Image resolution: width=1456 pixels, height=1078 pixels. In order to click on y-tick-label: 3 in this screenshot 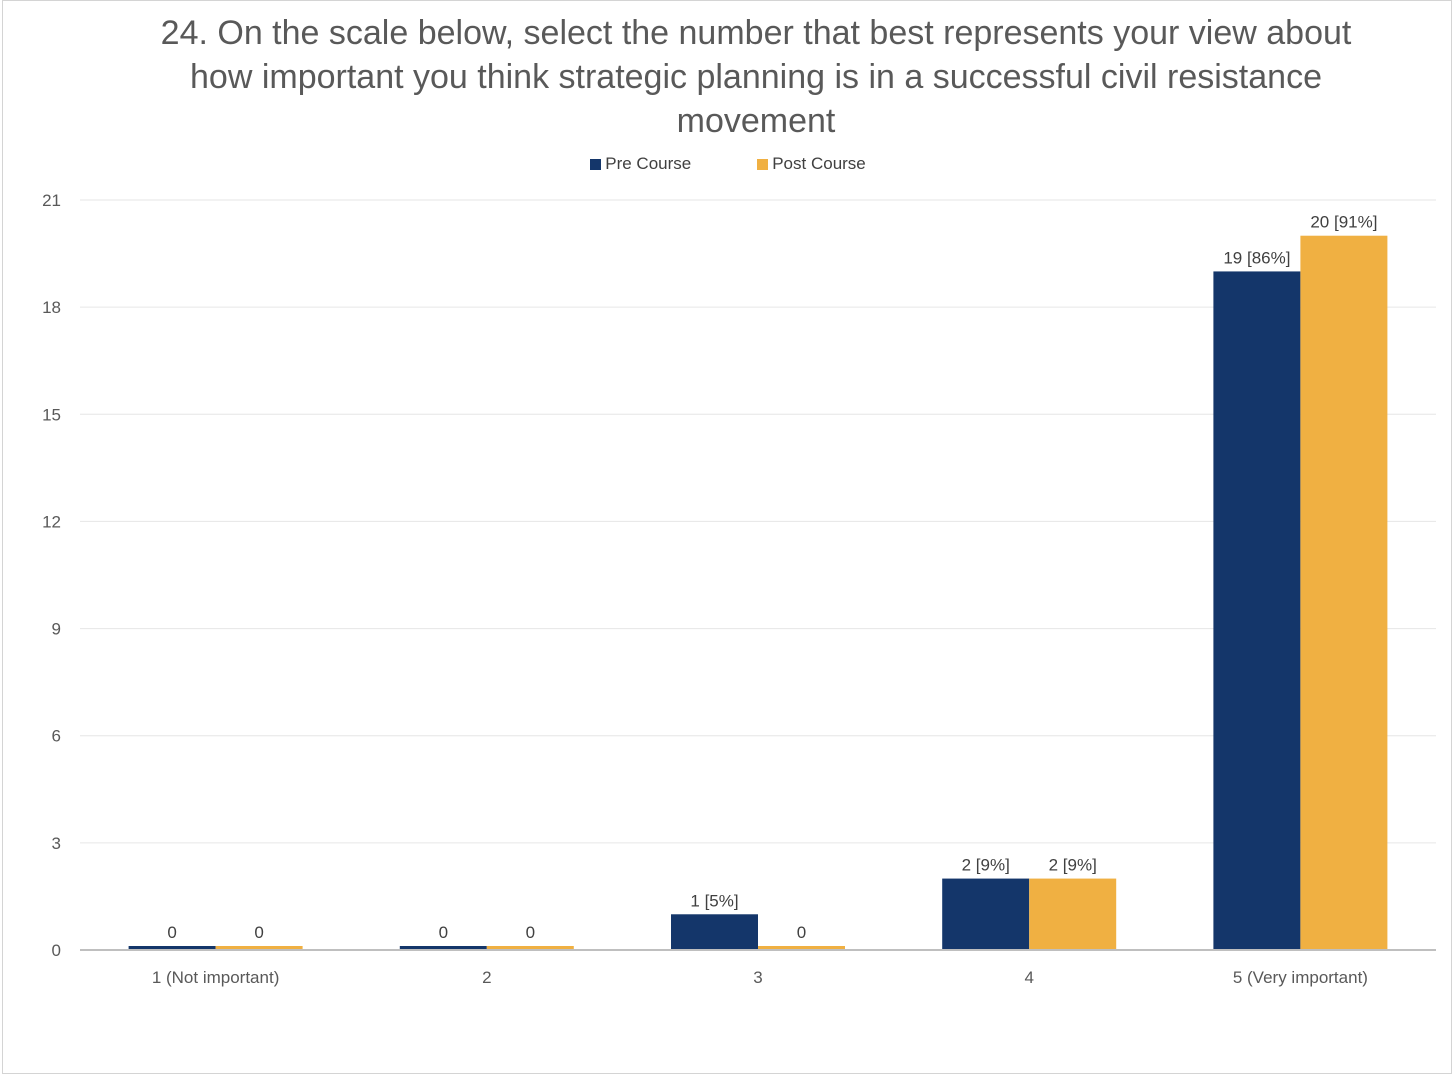, I will do `click(56, 843)`.